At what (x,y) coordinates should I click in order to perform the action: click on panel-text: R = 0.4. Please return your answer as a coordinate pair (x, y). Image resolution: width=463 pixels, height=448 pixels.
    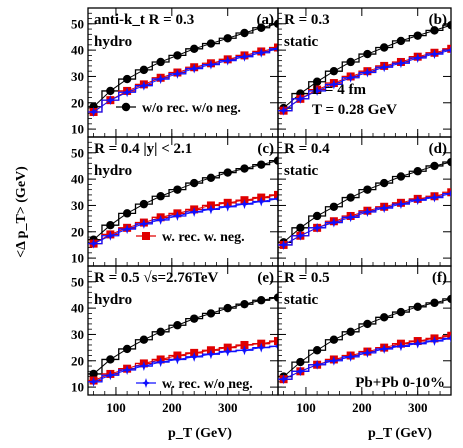
    Looking at the image, I should click on (307, 149).